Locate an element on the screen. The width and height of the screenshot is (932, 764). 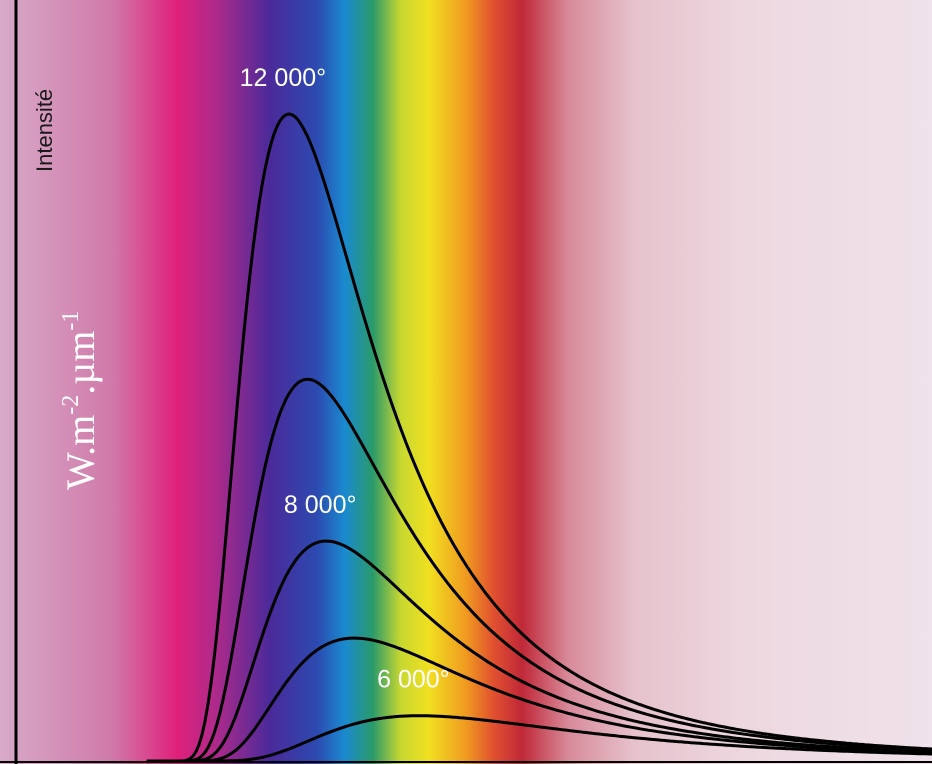
y-unit-mid: .µm is located at coordinates (80, 363).